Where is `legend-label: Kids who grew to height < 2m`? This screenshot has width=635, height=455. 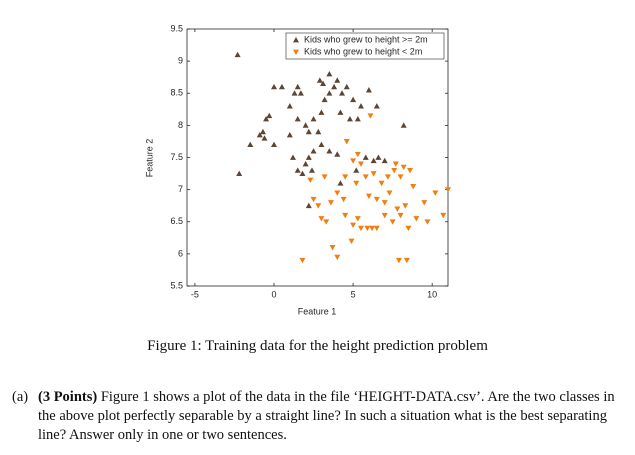
legend-label: Kids who grew to height < 2m is located at coordinates (363, 51).